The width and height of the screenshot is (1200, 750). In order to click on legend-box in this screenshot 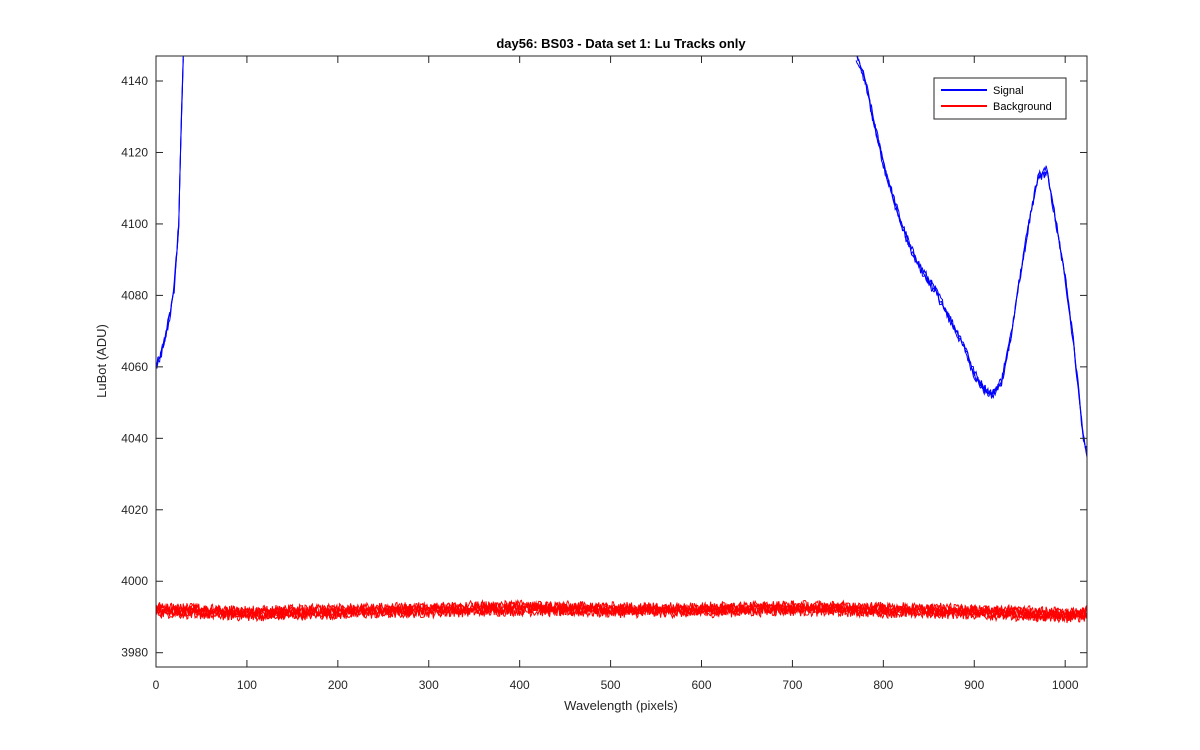, I will do `click(1000, 98)`.